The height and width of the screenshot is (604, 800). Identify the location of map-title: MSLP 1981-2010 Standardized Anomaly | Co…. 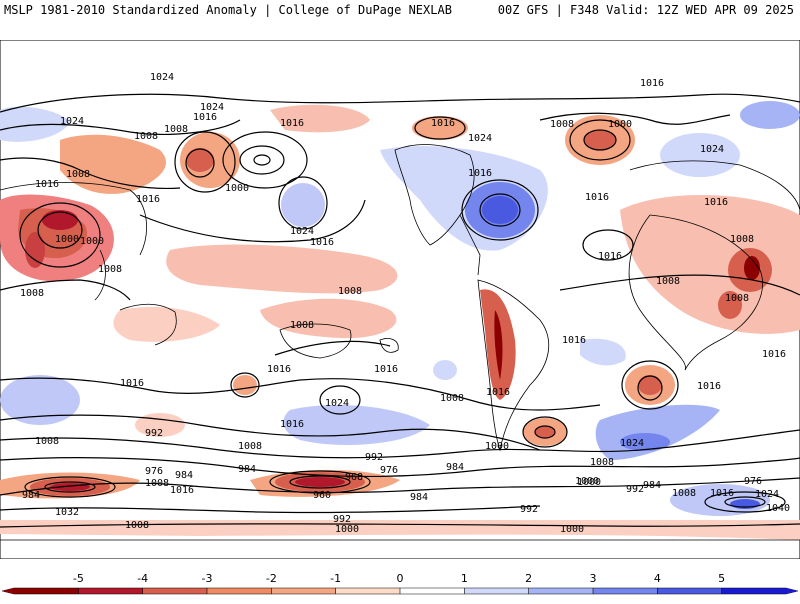
(228, 10).